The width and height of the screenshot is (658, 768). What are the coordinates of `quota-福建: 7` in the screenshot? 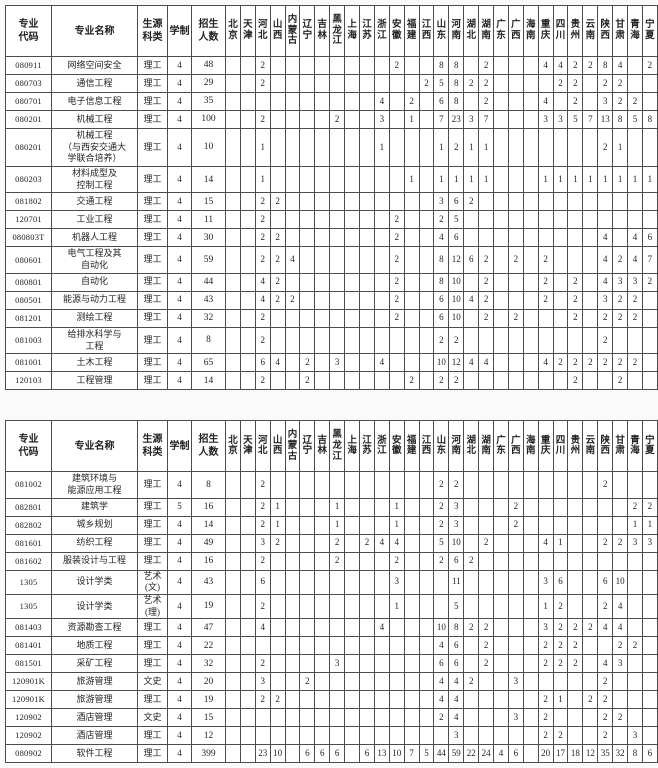 It's located at (411, 754).